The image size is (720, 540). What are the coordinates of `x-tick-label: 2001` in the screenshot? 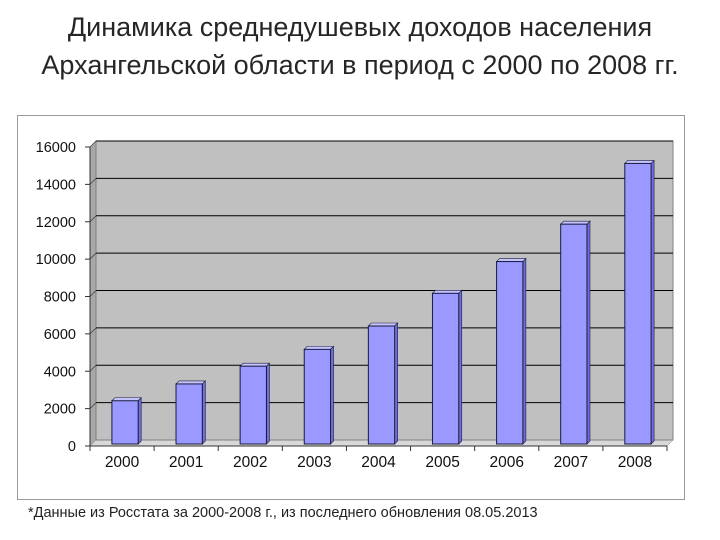 It's located at (186, 462).